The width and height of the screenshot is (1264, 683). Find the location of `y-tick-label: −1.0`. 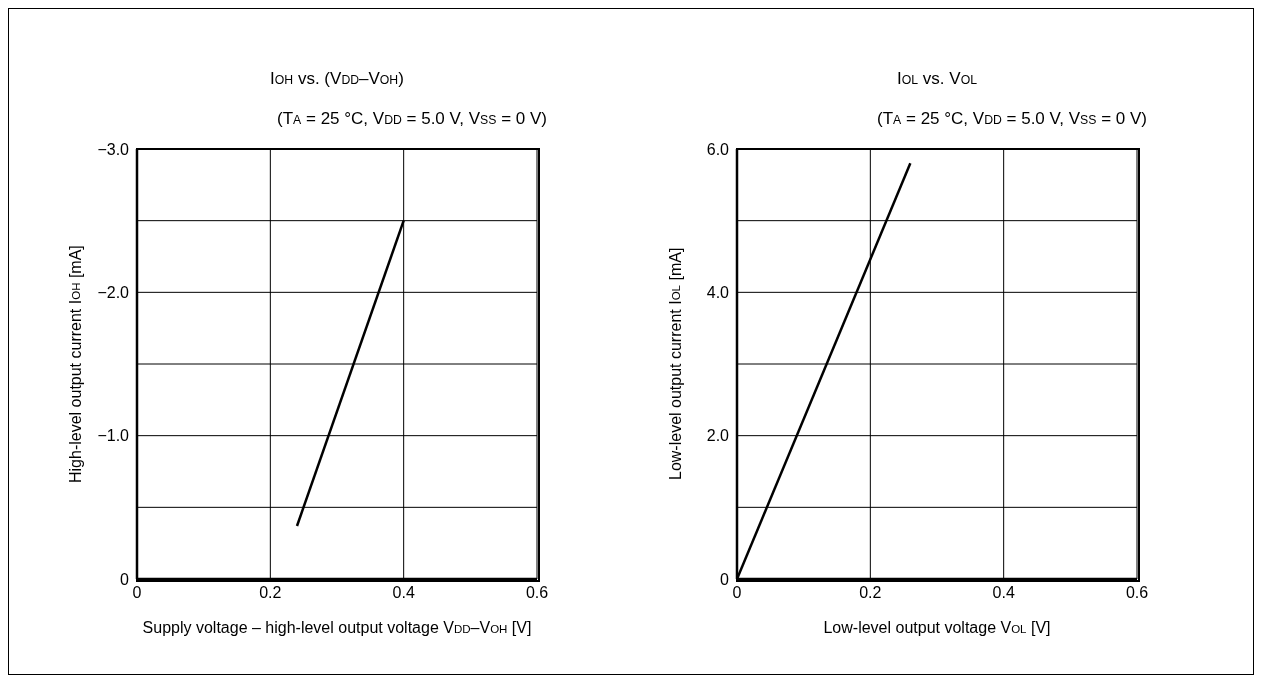

y-tick-label: −1.0 is located at coordinates (113, 436).